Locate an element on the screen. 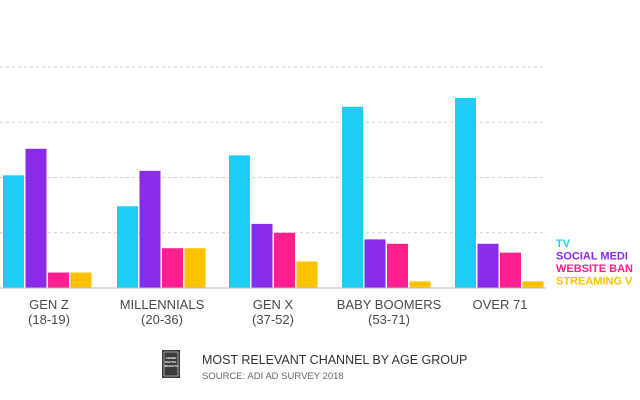  x-tick-label-2: GEN X (37-52) is located at coordinates (273, 312).